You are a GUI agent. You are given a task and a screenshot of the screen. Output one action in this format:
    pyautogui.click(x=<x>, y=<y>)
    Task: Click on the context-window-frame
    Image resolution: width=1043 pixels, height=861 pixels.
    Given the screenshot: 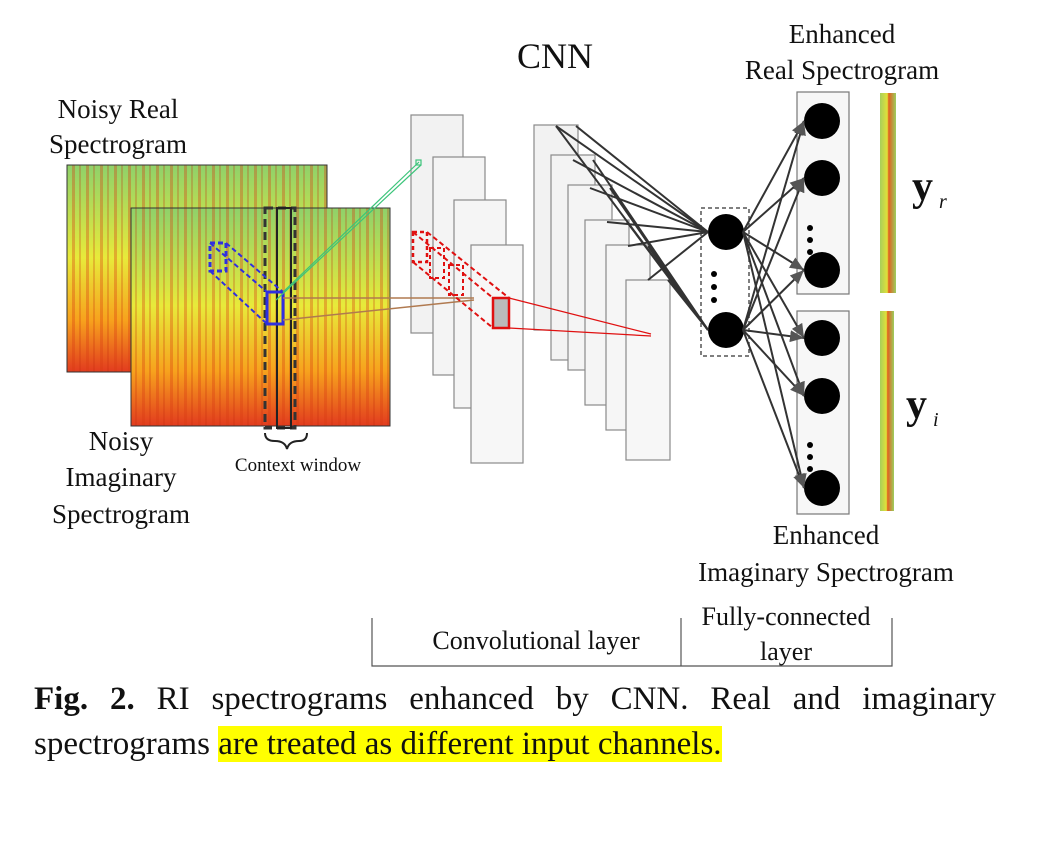 What is the action you would take?
    pyautogui.click(x=285, y=328)
    